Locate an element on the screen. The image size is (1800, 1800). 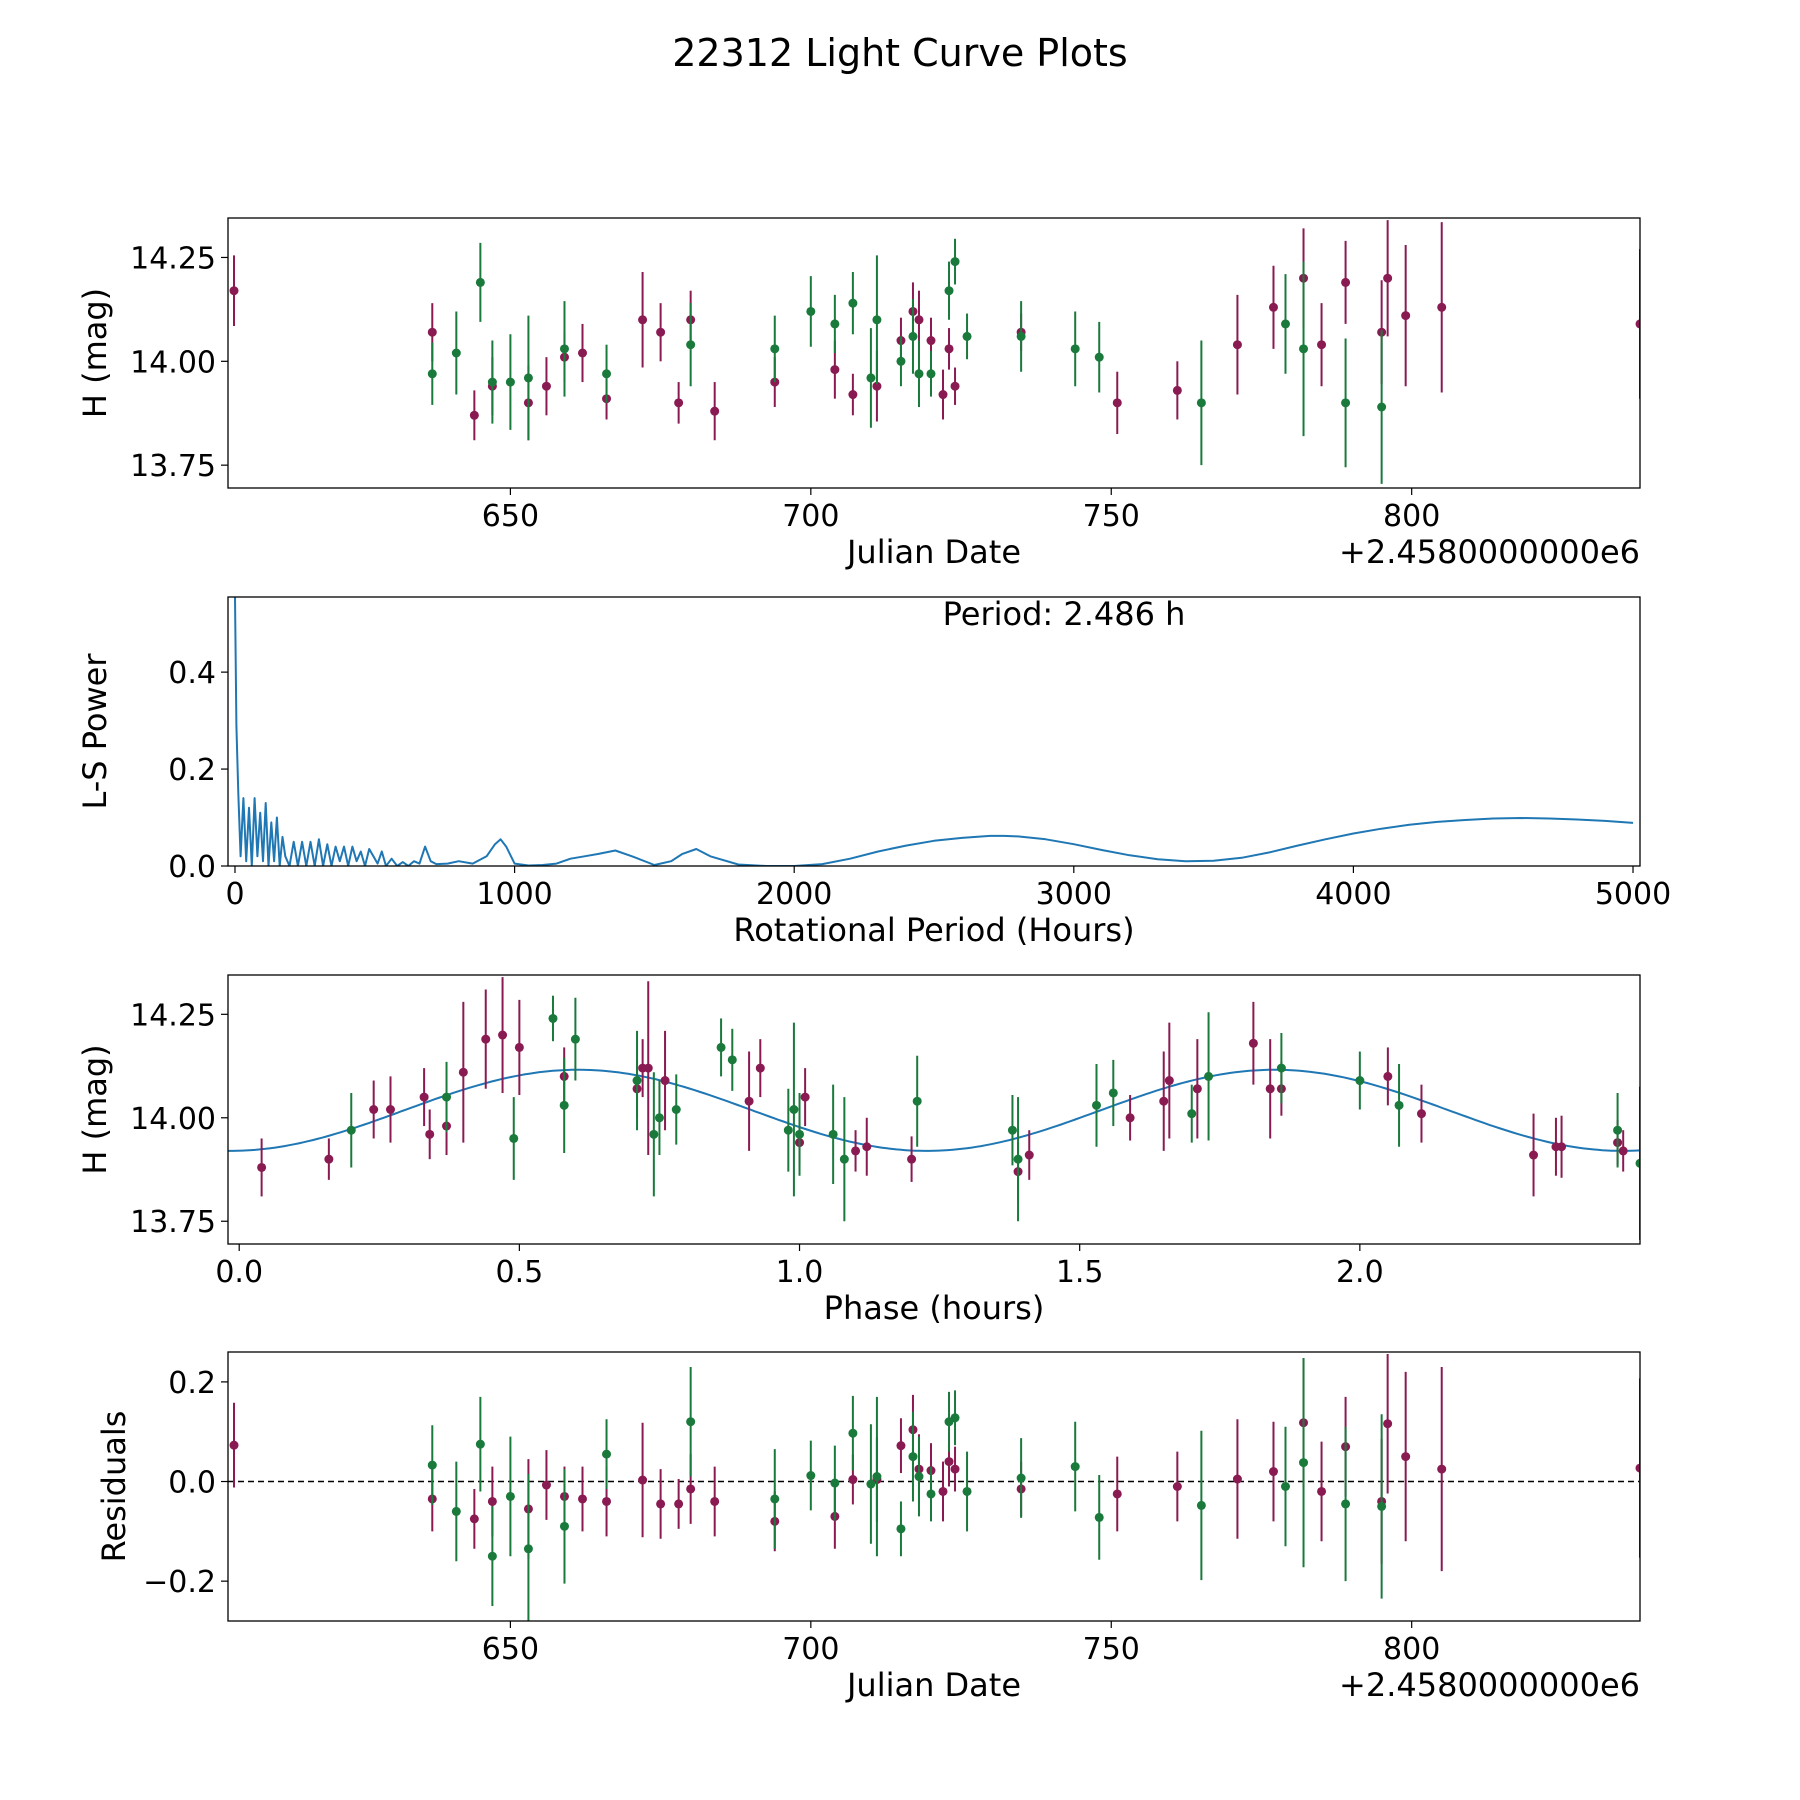
residuals-ytick-label: 0.0 is located at coordinates (192, 1483).